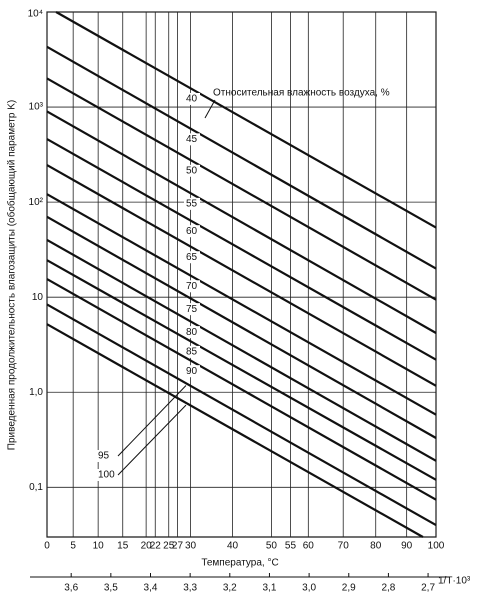 Image resolution: width=477 pixels, height=599 pixels. What do you see at coordinates (36, 487) in the screenshot?
I see `y-tick-label: 0,1` at bounding box center [36, 487].